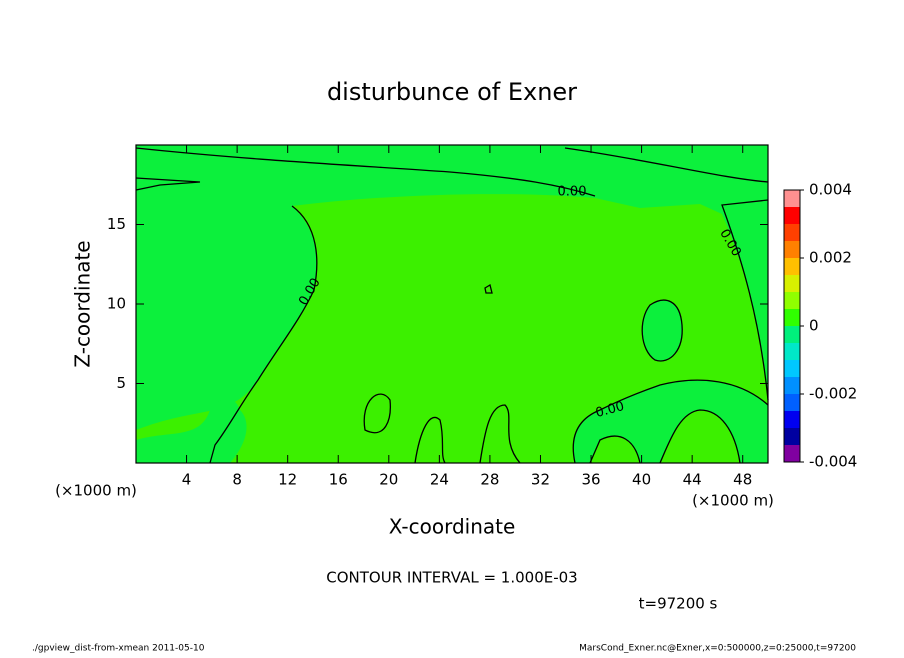 Image resolution: width=904 pixels, height=658 pixels. What do you see at coordinates (678, 604) in the screenshot?
I see `time-label: t=97200 s` at bounding box center [678, 604].